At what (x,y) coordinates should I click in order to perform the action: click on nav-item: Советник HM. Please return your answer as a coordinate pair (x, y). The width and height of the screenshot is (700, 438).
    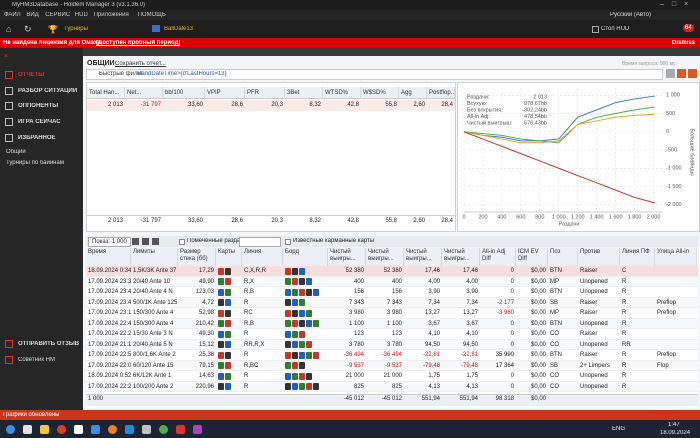
    Looking at the image, I should click on (36, 360).